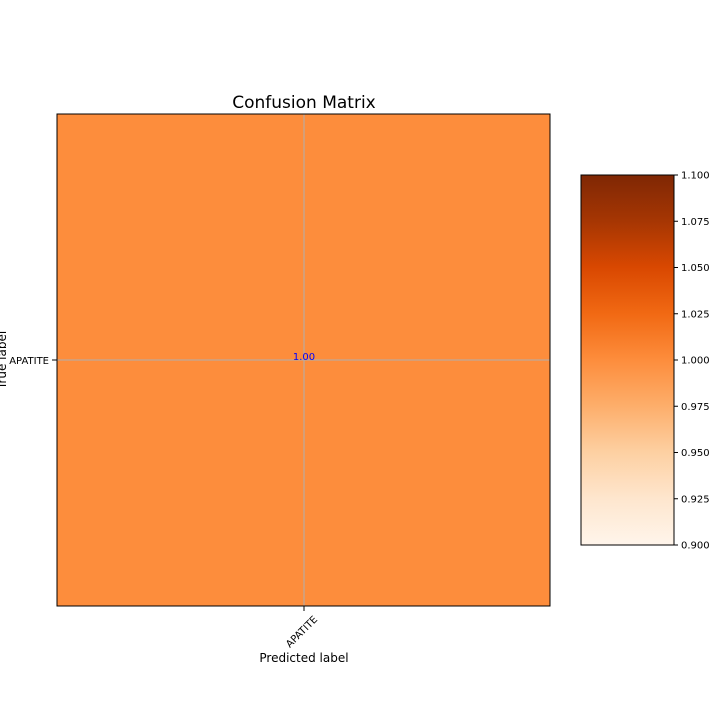 Image resolution: width=720 pixels, height=720 pixels. Describe the element at coordinates (695, 453) in the screenshot. I see `colorbar-tick-label: 0.950` at that location.